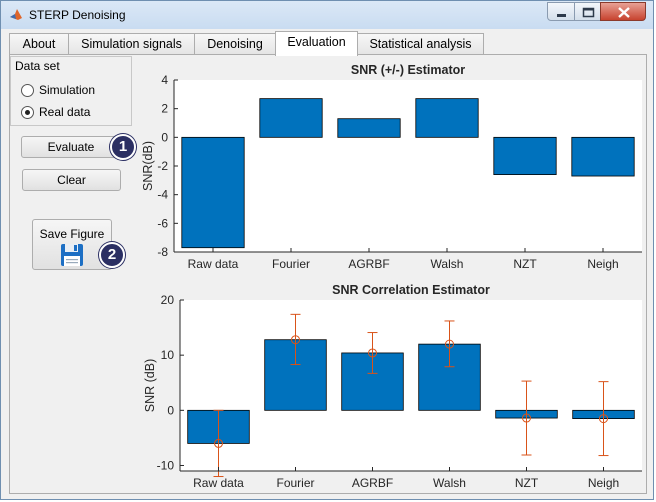 The width and height of the screenshot is (656, 502). What do you see at coordinates (162, 195) in the screenshot?
I see `y-tick-label: -4` at bounding box center [162, 195].